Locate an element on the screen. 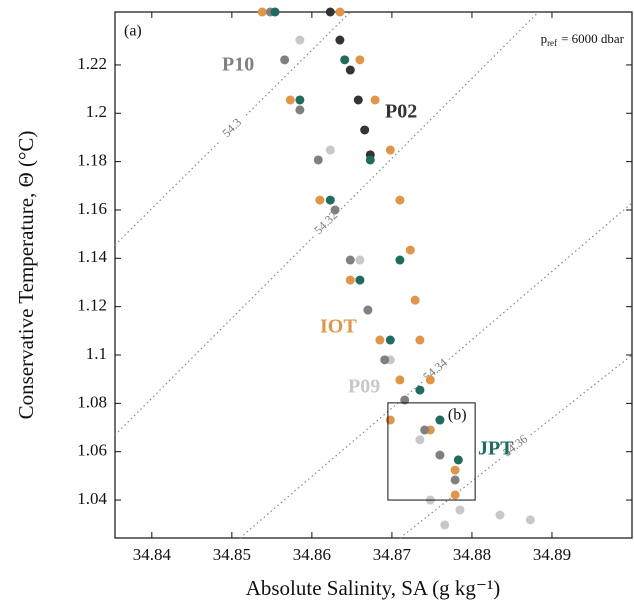 The image size is (634, 603). series-label: P10 is located at coordinates (238, 65).